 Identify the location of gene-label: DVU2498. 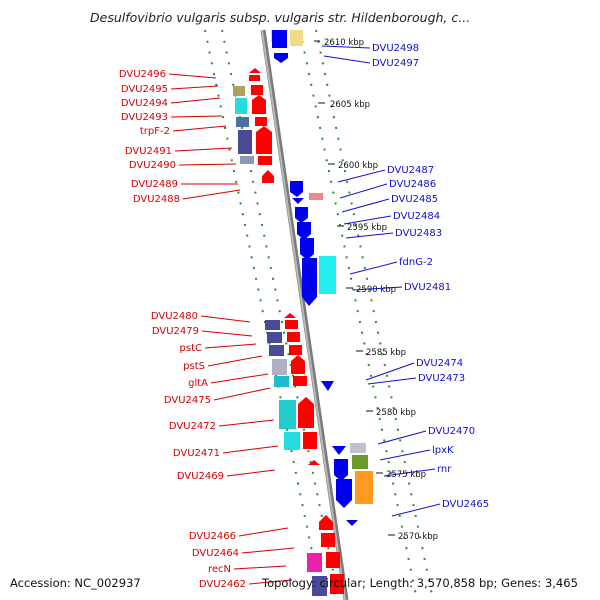
(395, 48).